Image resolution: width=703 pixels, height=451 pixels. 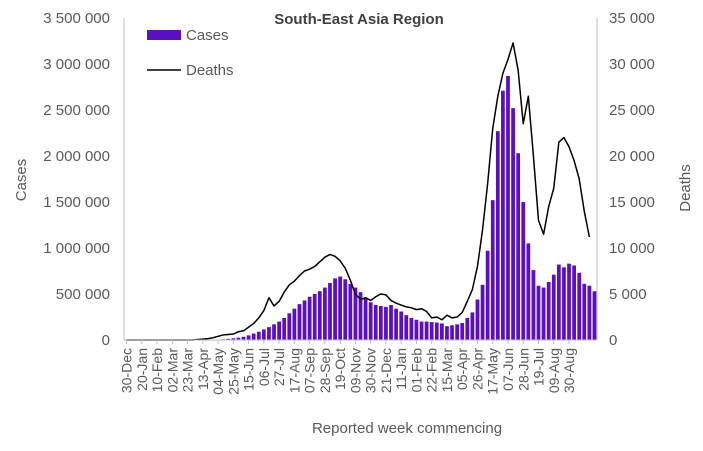 What do you see at coordinates (203, 369) in the screenshot?
I see `x-tick-label: 13-Apr` at bounding box center [203, 369].